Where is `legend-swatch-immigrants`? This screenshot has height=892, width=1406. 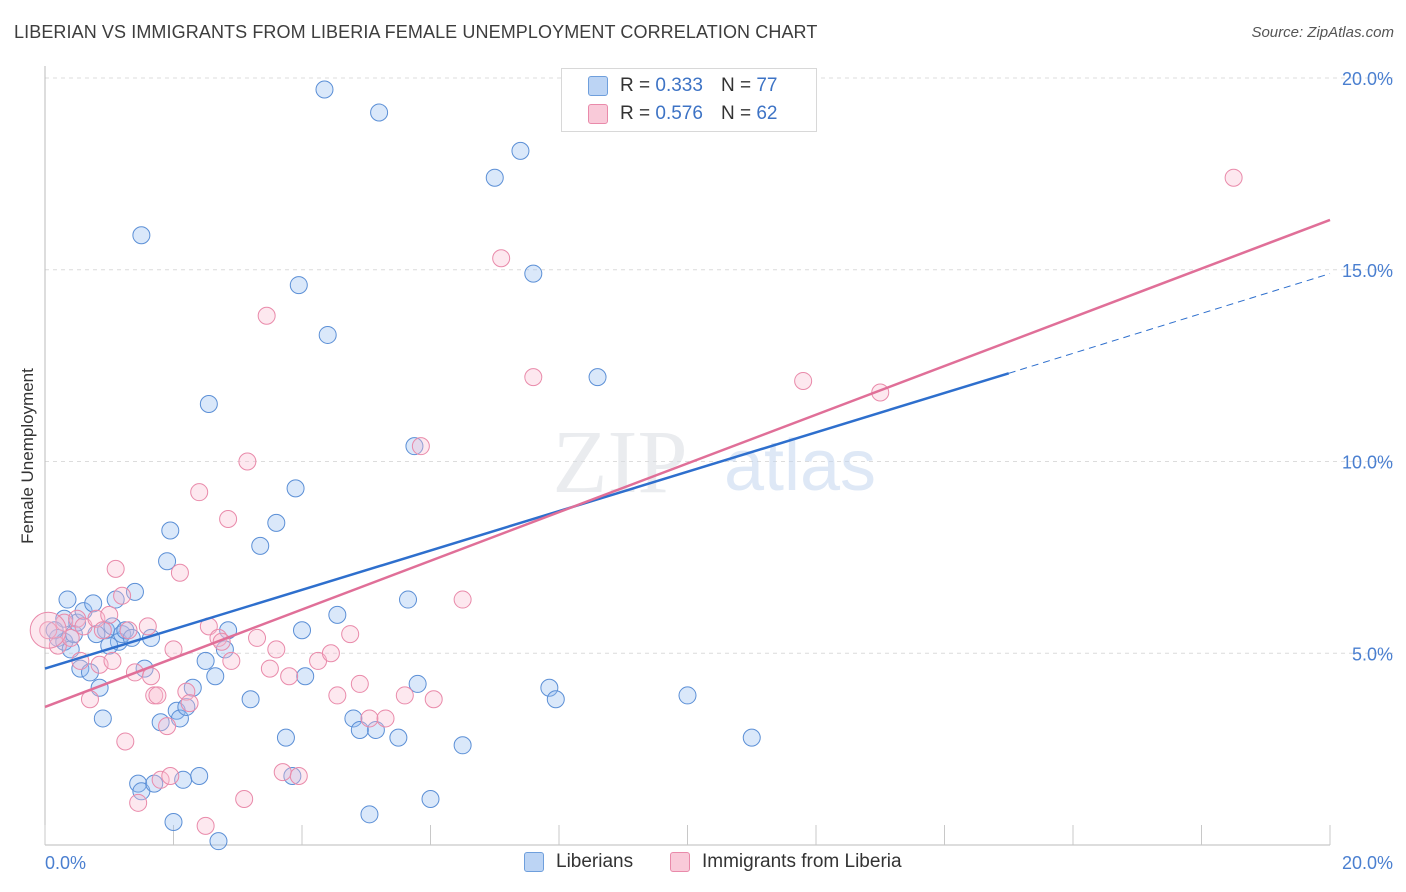
legend-swatch-immigrants is located at coordinates (598, 114).